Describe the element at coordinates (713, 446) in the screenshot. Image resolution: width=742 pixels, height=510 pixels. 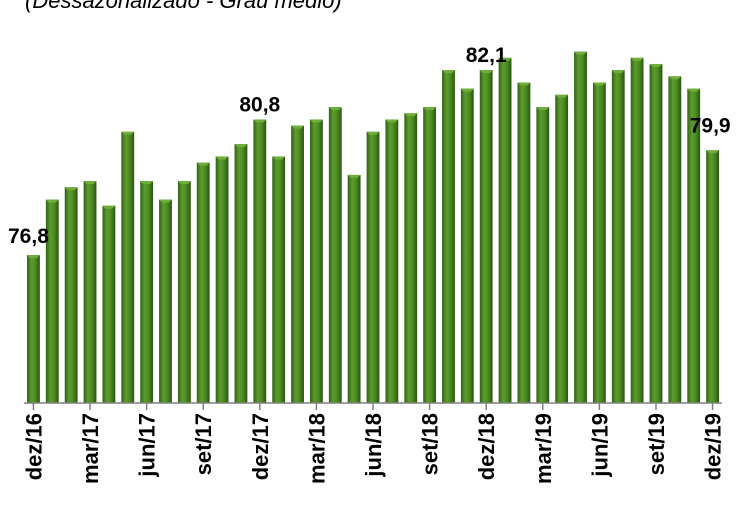
I see `x-tick-label: dez/19` at that location.